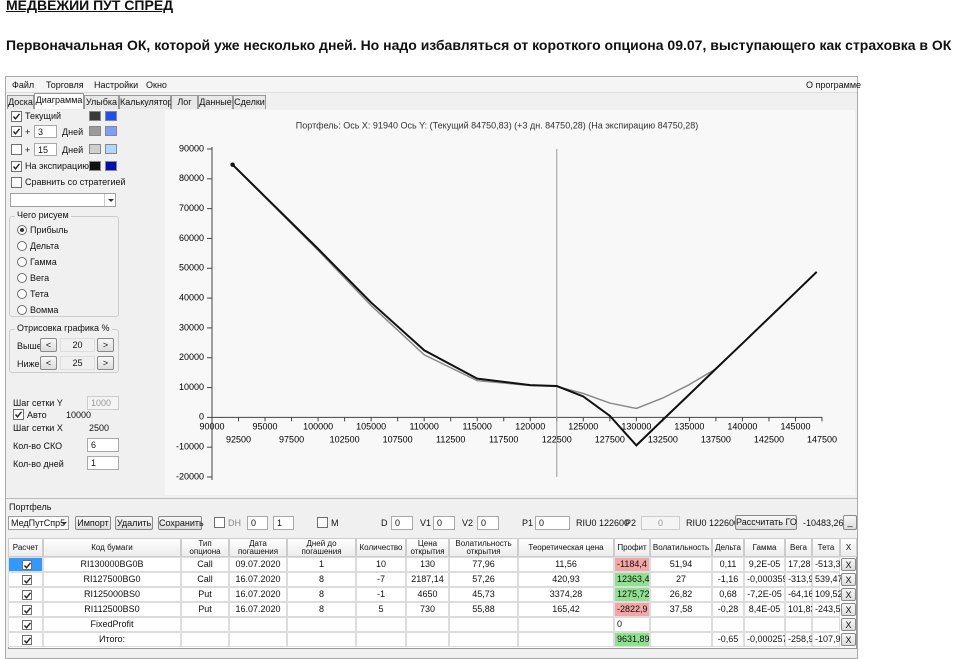 Image resolution: width=975 pixels, height=659 pixels. What do you see at coordinates (381, 547) in the screenshot?
I see `column-header: Количество` at bounding box center [381, 547].